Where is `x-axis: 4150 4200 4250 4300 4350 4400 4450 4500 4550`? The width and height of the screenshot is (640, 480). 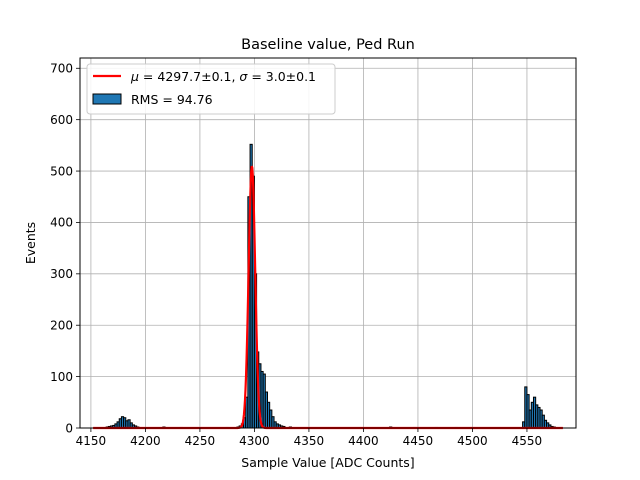
x-axis: 4150 4200 4250 4300 4350 4400 4450 4500 4550 is located at coordinates (309, 438).